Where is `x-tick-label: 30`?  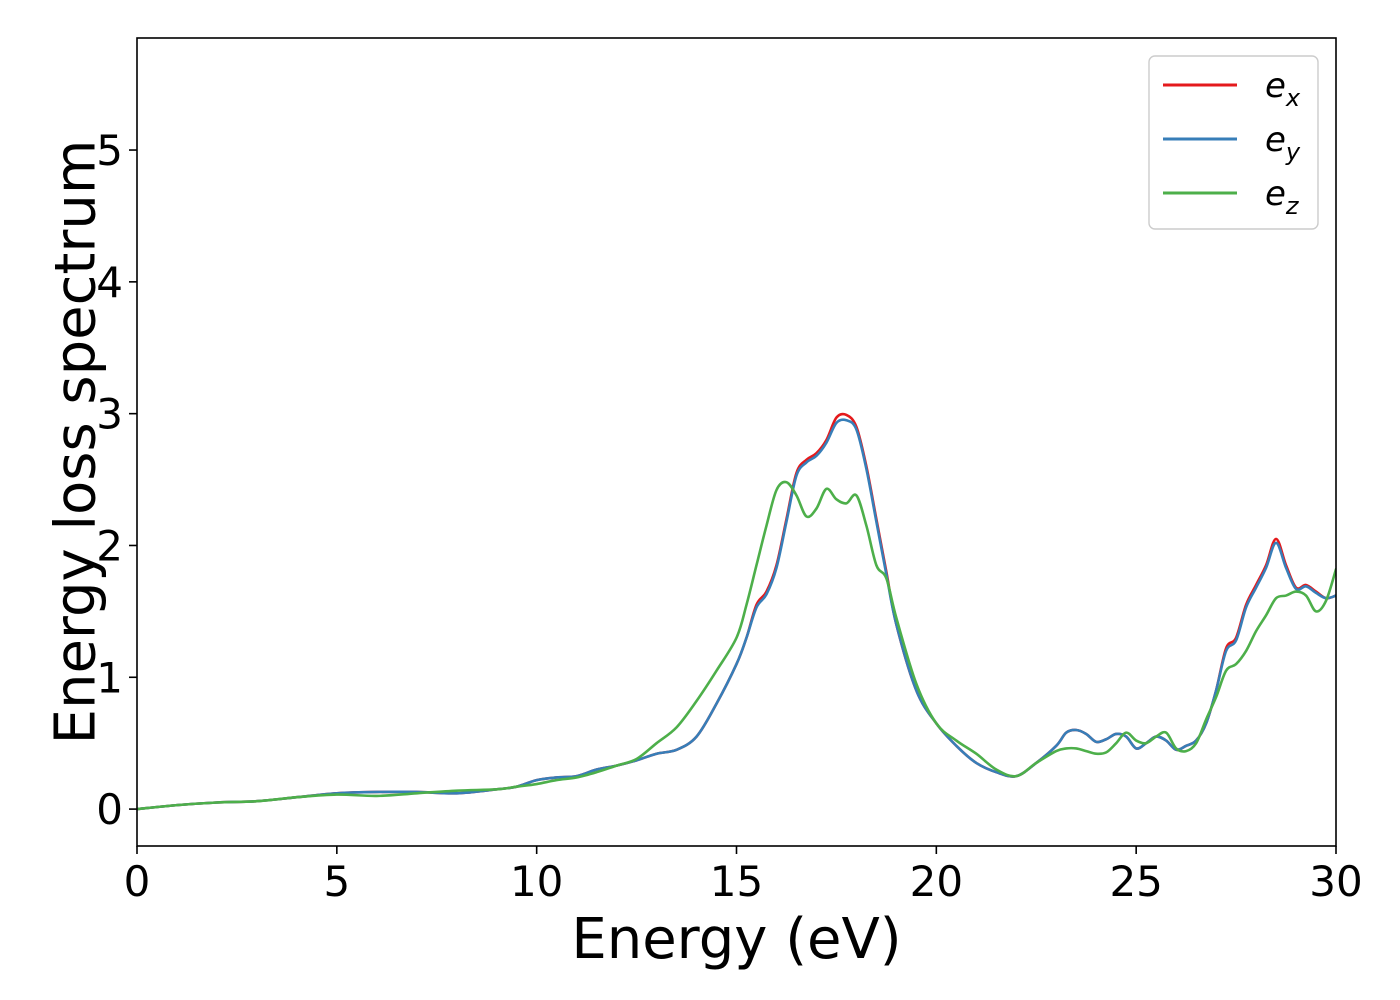
x-tick-label: 30 is located at coordinates (1335, 881).